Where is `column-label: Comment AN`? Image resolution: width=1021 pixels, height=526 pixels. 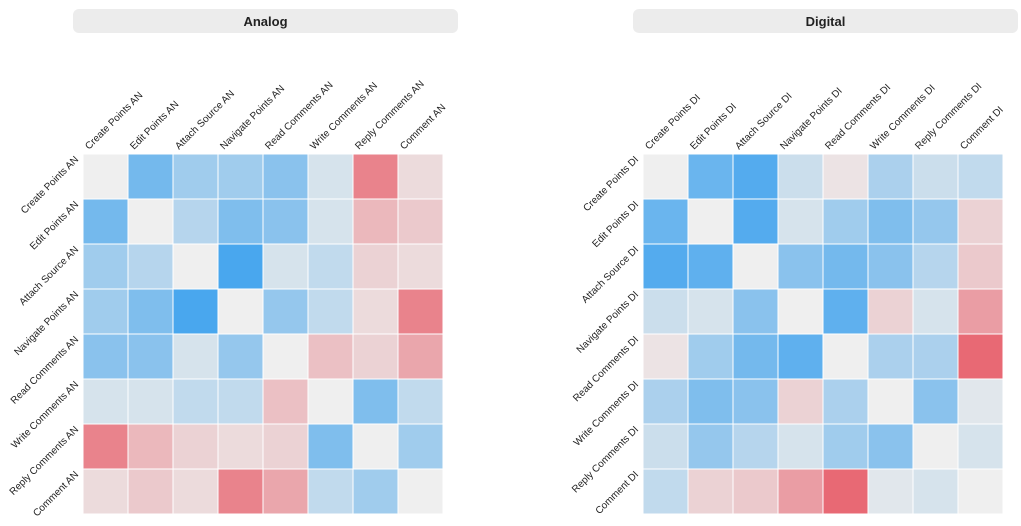
column-label: Comment AN is located at coordinates (423, 127).